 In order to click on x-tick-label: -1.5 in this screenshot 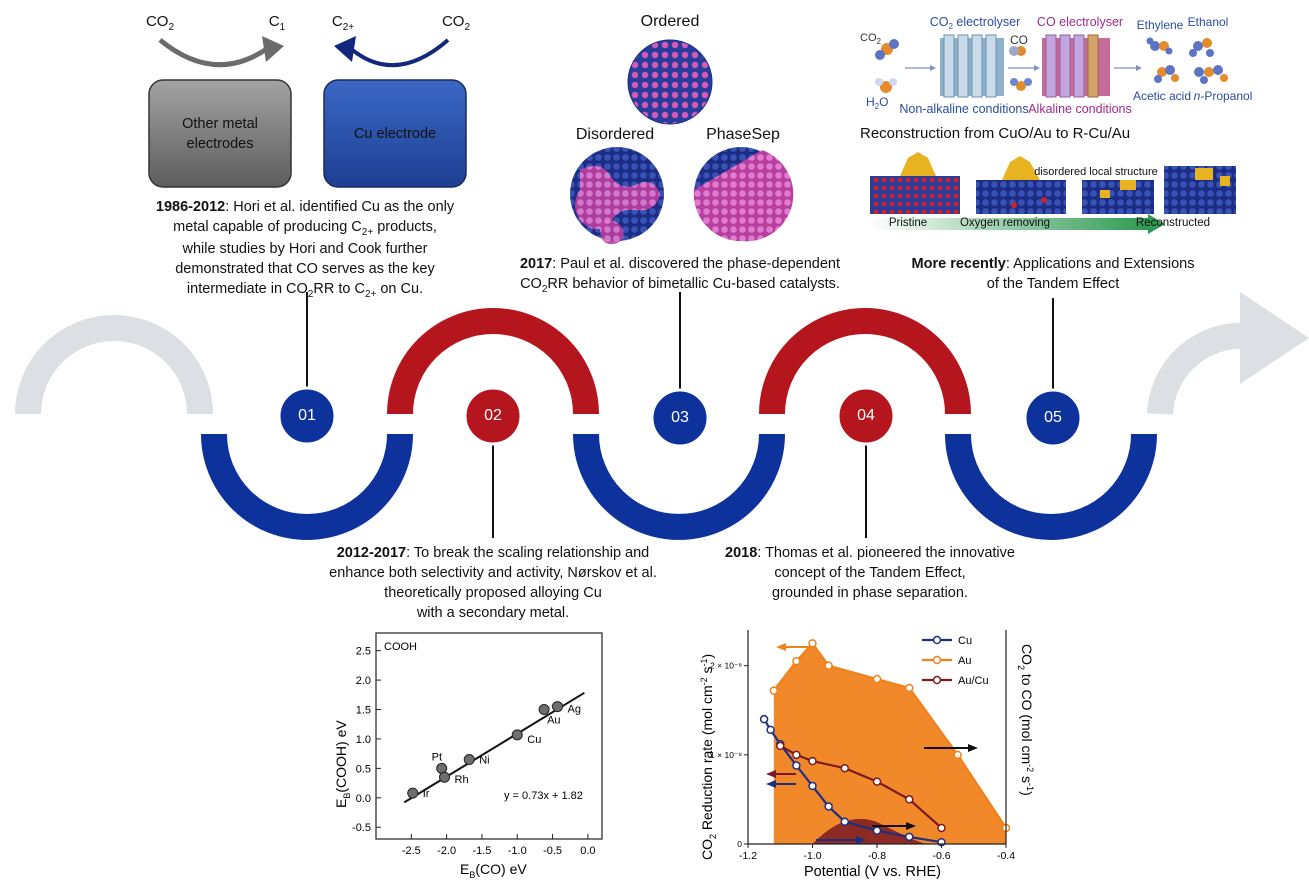, I will do `click(481, 851)`.